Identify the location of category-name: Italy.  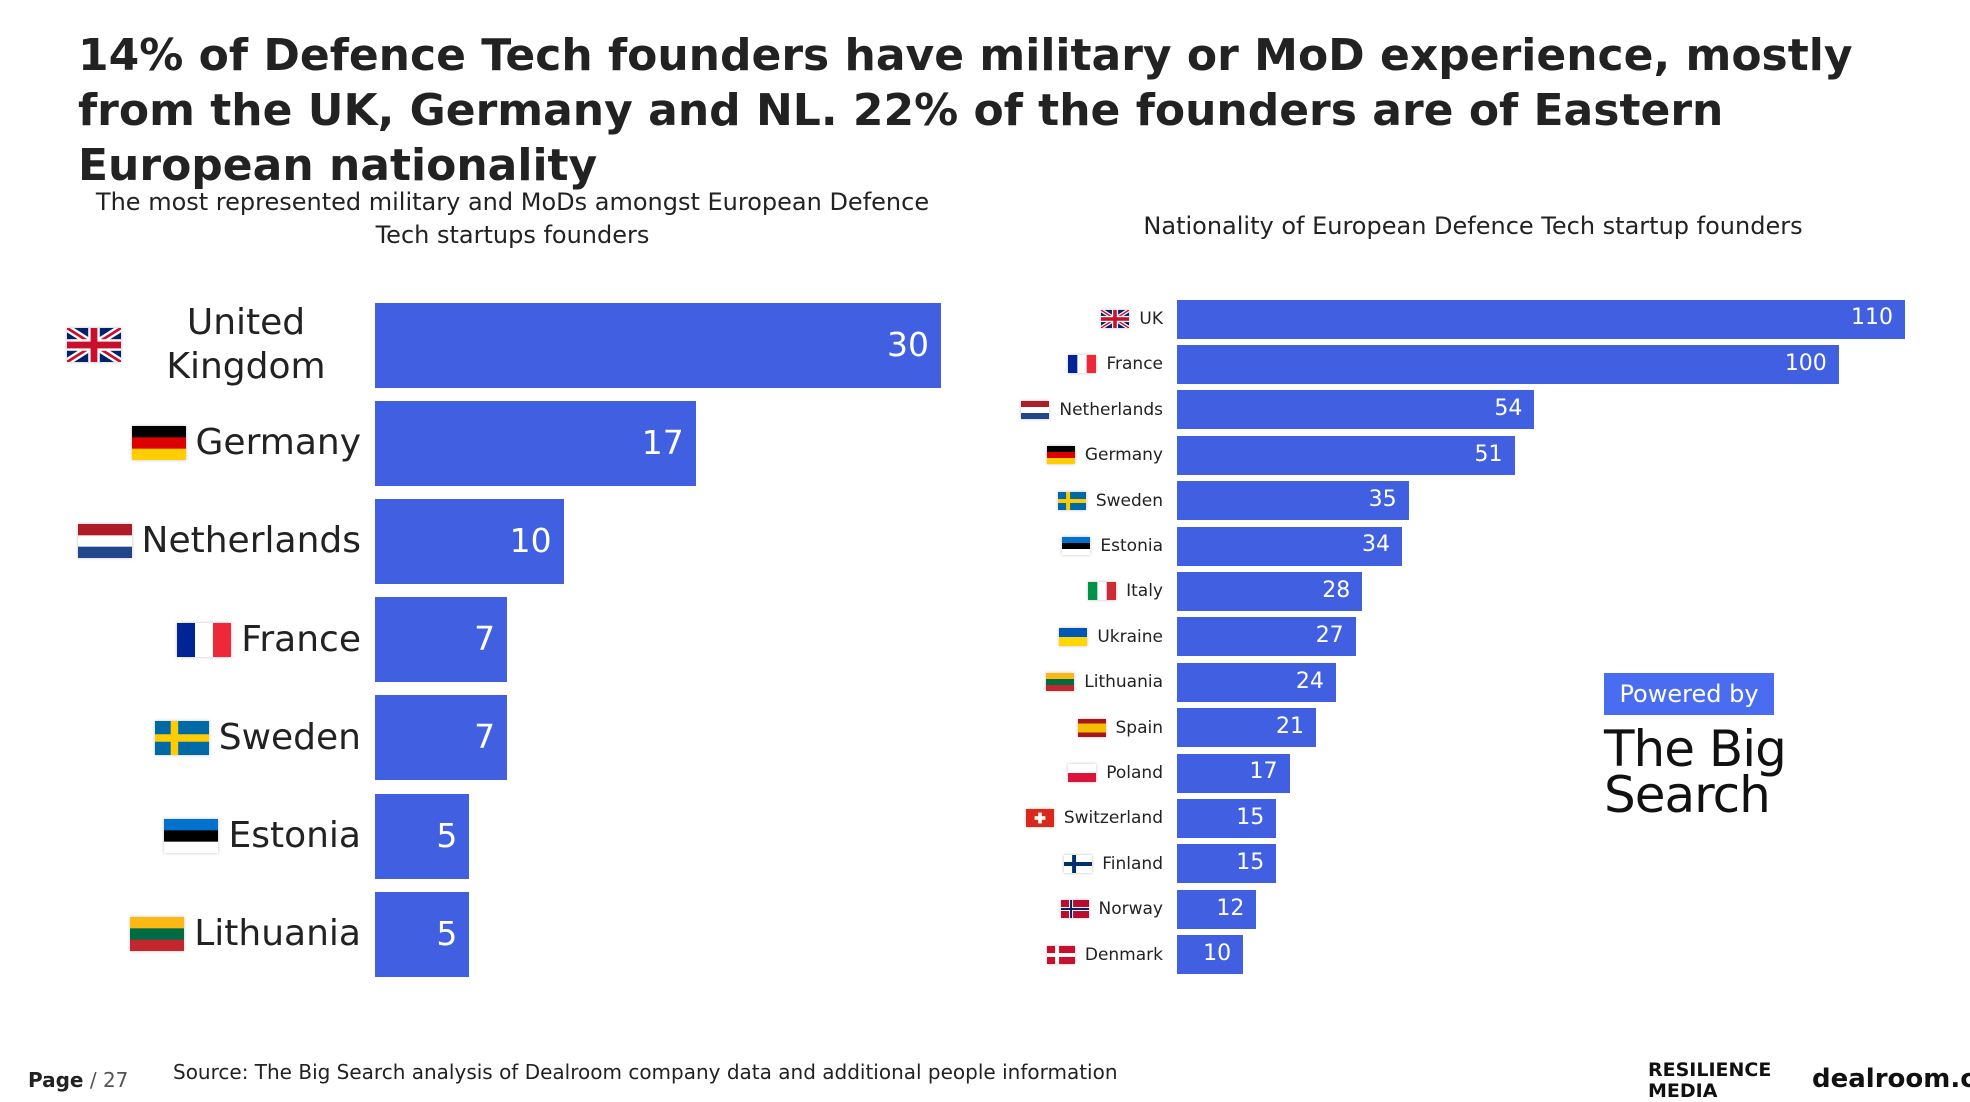
(1144, 591).